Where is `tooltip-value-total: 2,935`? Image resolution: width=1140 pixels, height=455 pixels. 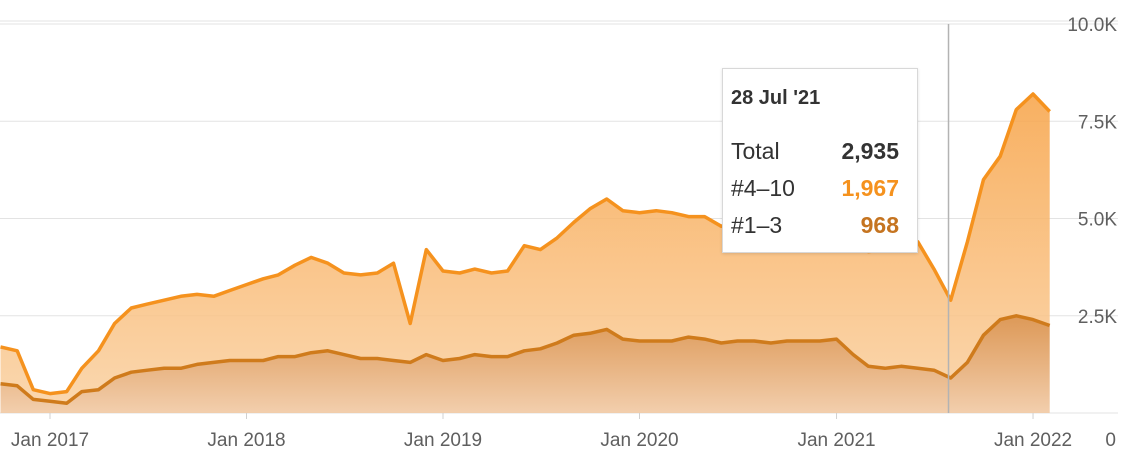 tooltip-value-total: 2,935 is located at coordinates (870, 151).